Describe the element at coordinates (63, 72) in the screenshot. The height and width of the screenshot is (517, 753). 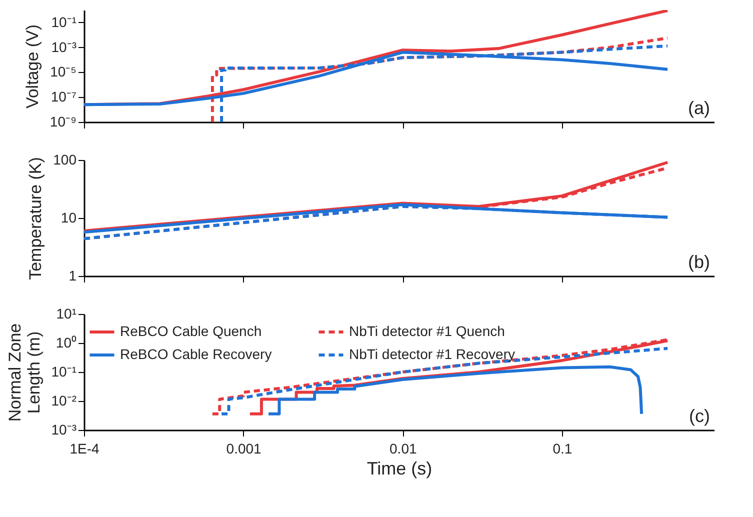
I see `y-tick-label: 10⁻⁵` at that location.